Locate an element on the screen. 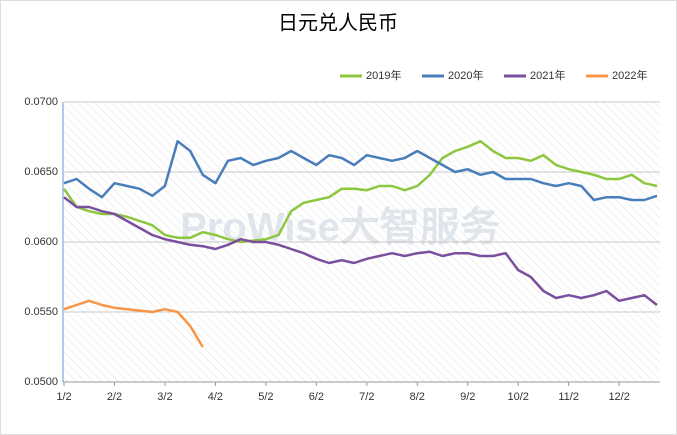 This screenshot has width=677, height=435. legend-label: 2022年 is located at coordinates (629, 75).